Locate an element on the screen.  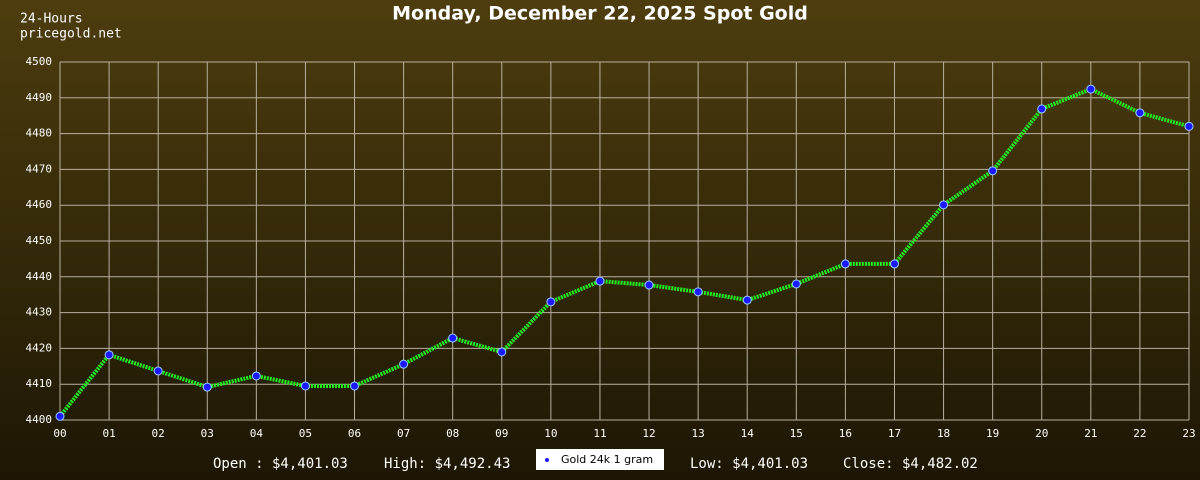
x-tick-label: 23 is located at coordinates (1188, 433).